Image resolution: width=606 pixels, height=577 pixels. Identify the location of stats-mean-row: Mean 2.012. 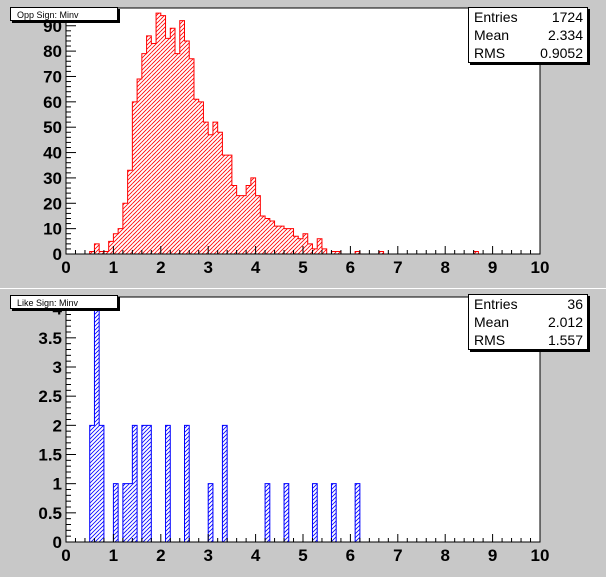
(528, 322).